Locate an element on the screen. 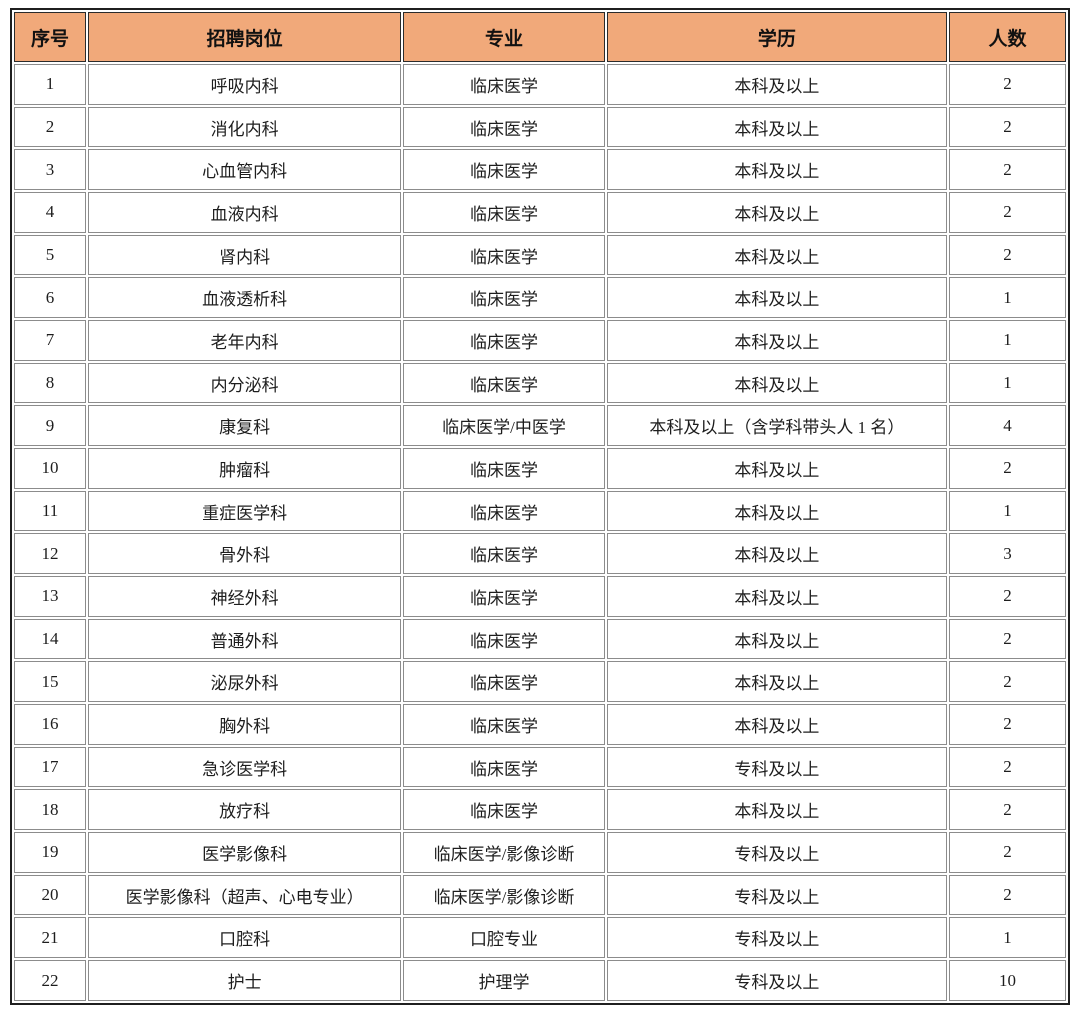  cell-position: 肿瘤科 is located at coordinates (245, 468).